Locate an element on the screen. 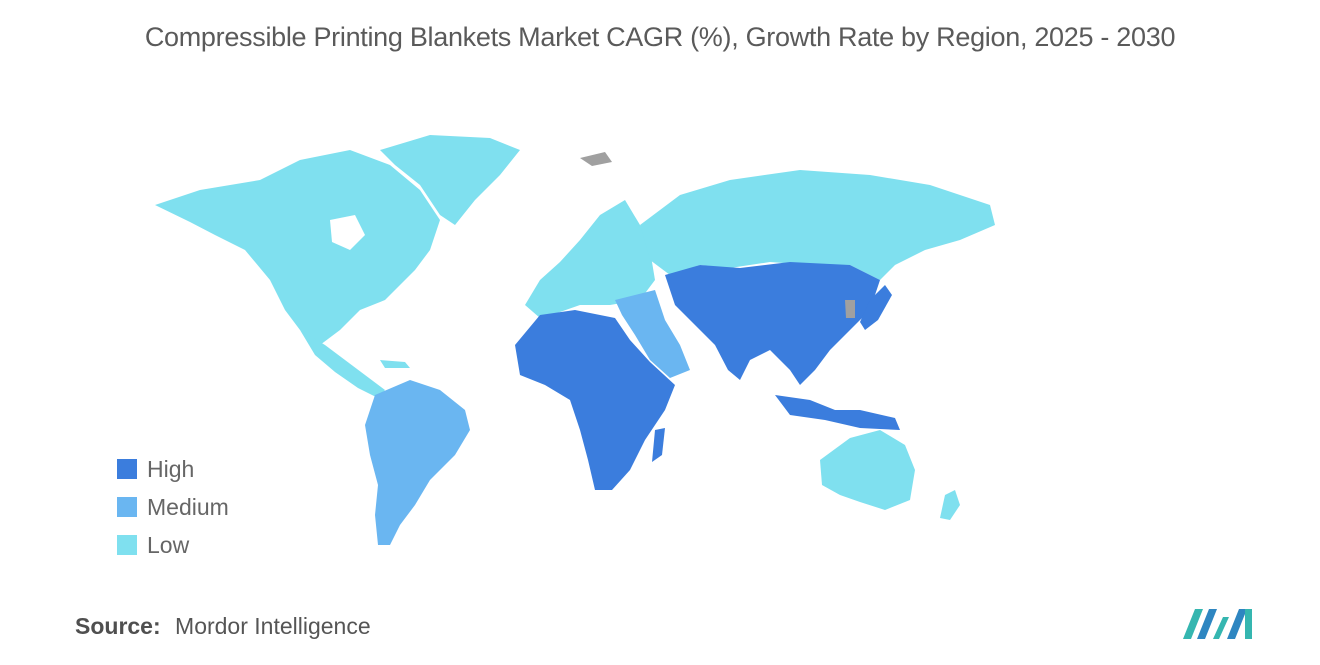 Image resolution: width=1320 pixels, height=665 pixels. region-japan is located at coordinates (876, 307).